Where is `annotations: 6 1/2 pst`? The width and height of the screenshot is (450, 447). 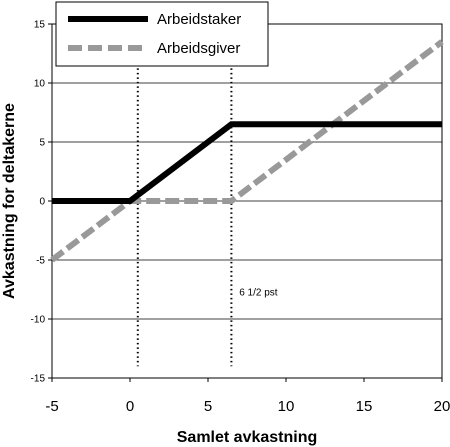 annotations: 6 1/2 pst is located at coordinates (258, 292).